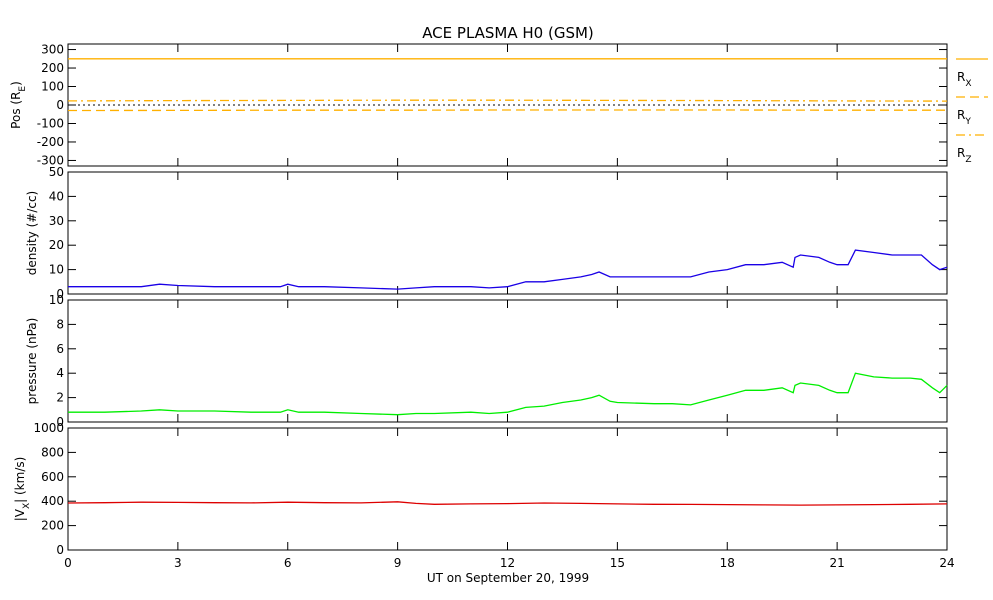 This screenshot has height=600, width=993. What do you see at coordinates (60, 349) in the screenshot?
I see `pressure-ytick-label: 6` at bounding box center [60, 349].